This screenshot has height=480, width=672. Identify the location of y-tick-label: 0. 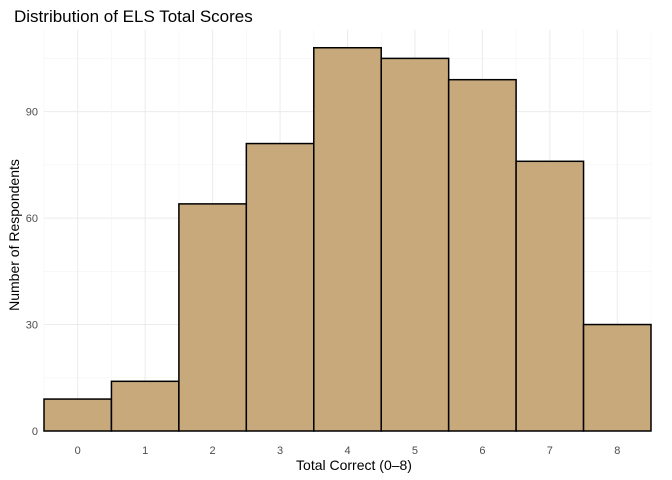
(35, 432).